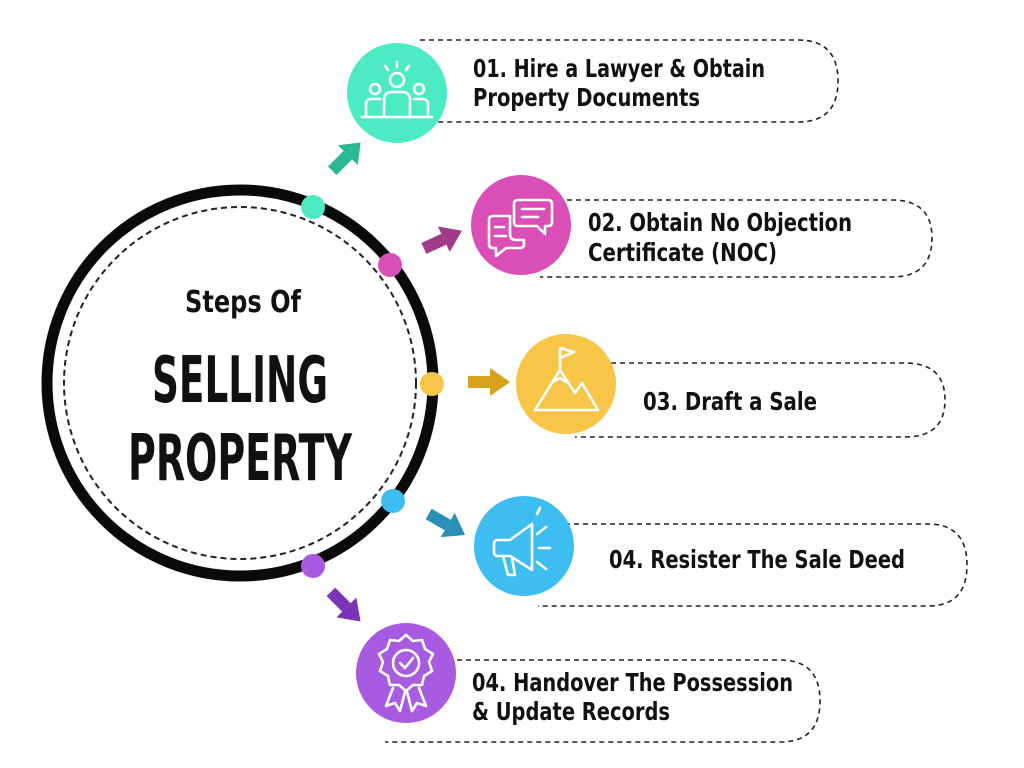 The width and height of the screenshot is (1024, 768). I want to click on chat-bubbles-icon, so click(520, 228).